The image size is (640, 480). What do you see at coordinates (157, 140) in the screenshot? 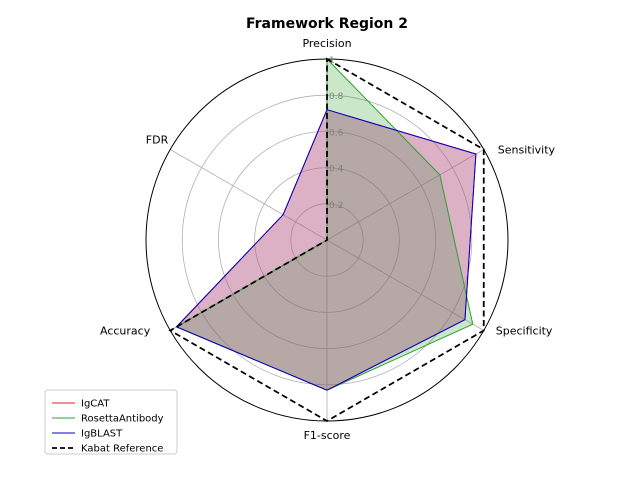
I see `axis-label-fdr: FDR` at bounding box center [157, 140].